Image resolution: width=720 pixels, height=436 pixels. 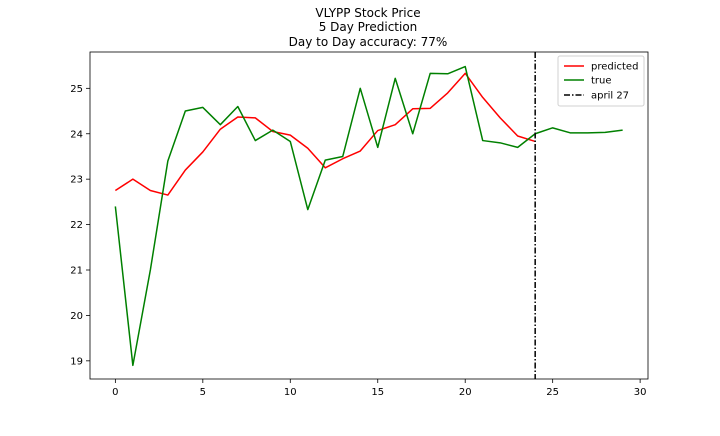 What do you see at coordinates (640, 392) in the screenshot?
I see `x-tick-label: 30` at bounding box center [640, 392].